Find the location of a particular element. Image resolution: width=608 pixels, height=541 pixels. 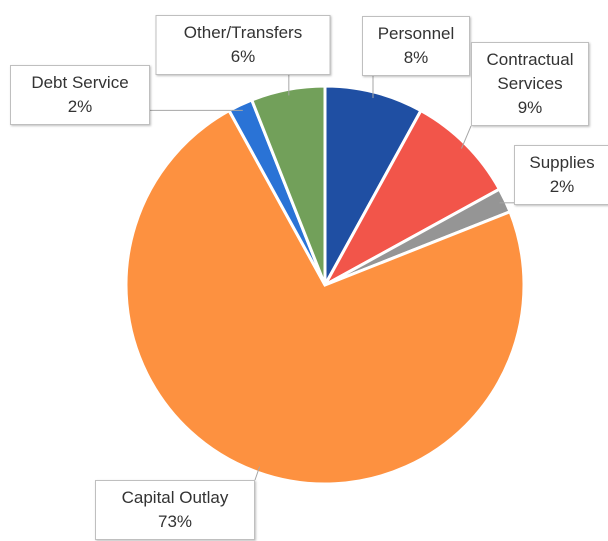

label-value: 8% is located at coordinates (416, 57).